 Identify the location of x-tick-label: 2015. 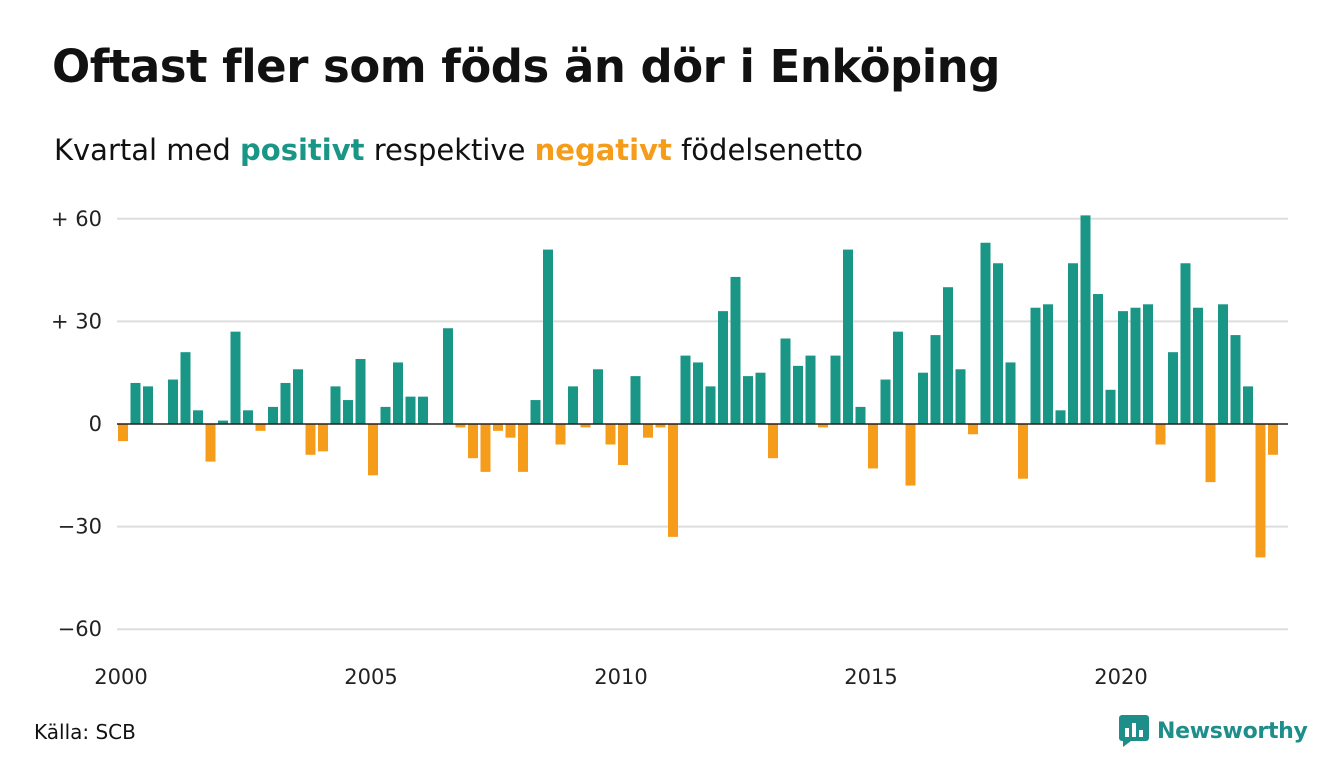
(870, 677).